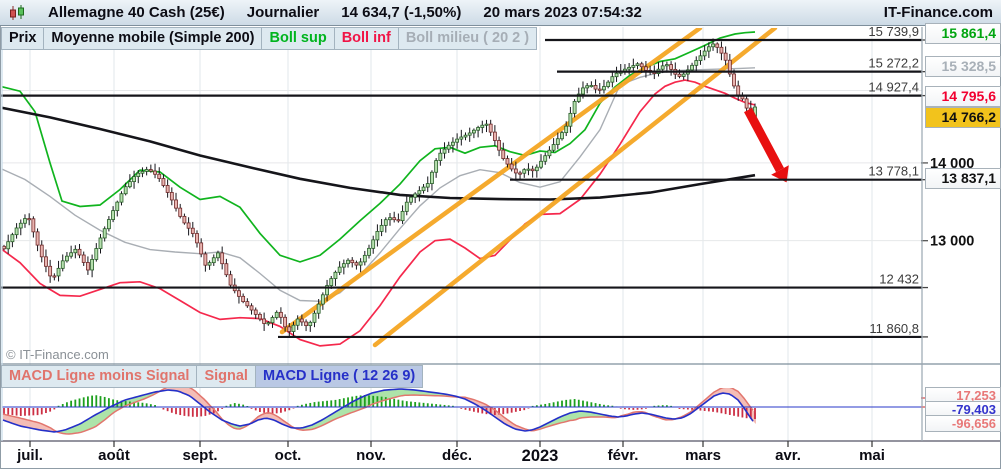 The image size is (1001, 469). I want to click on axis-month-label: 2023, so click(540, 456).